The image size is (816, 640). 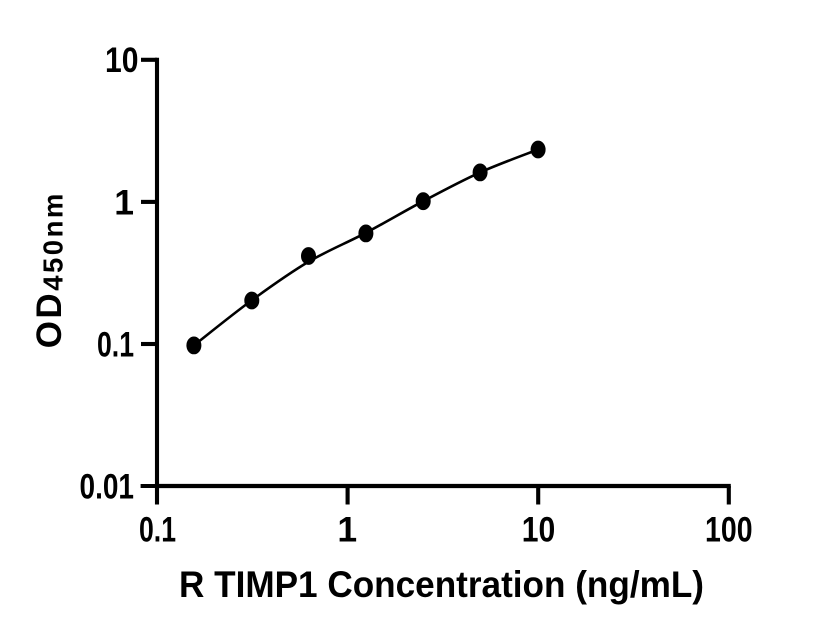 I want to click on svg-text: OD450nm, so click(x=49, y=269).